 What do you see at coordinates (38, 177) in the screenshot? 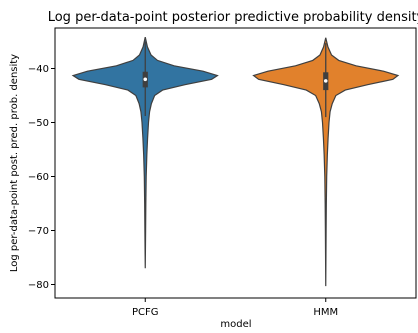
I see `y-tick-label-2: −60` at bounding box center [38, 177].